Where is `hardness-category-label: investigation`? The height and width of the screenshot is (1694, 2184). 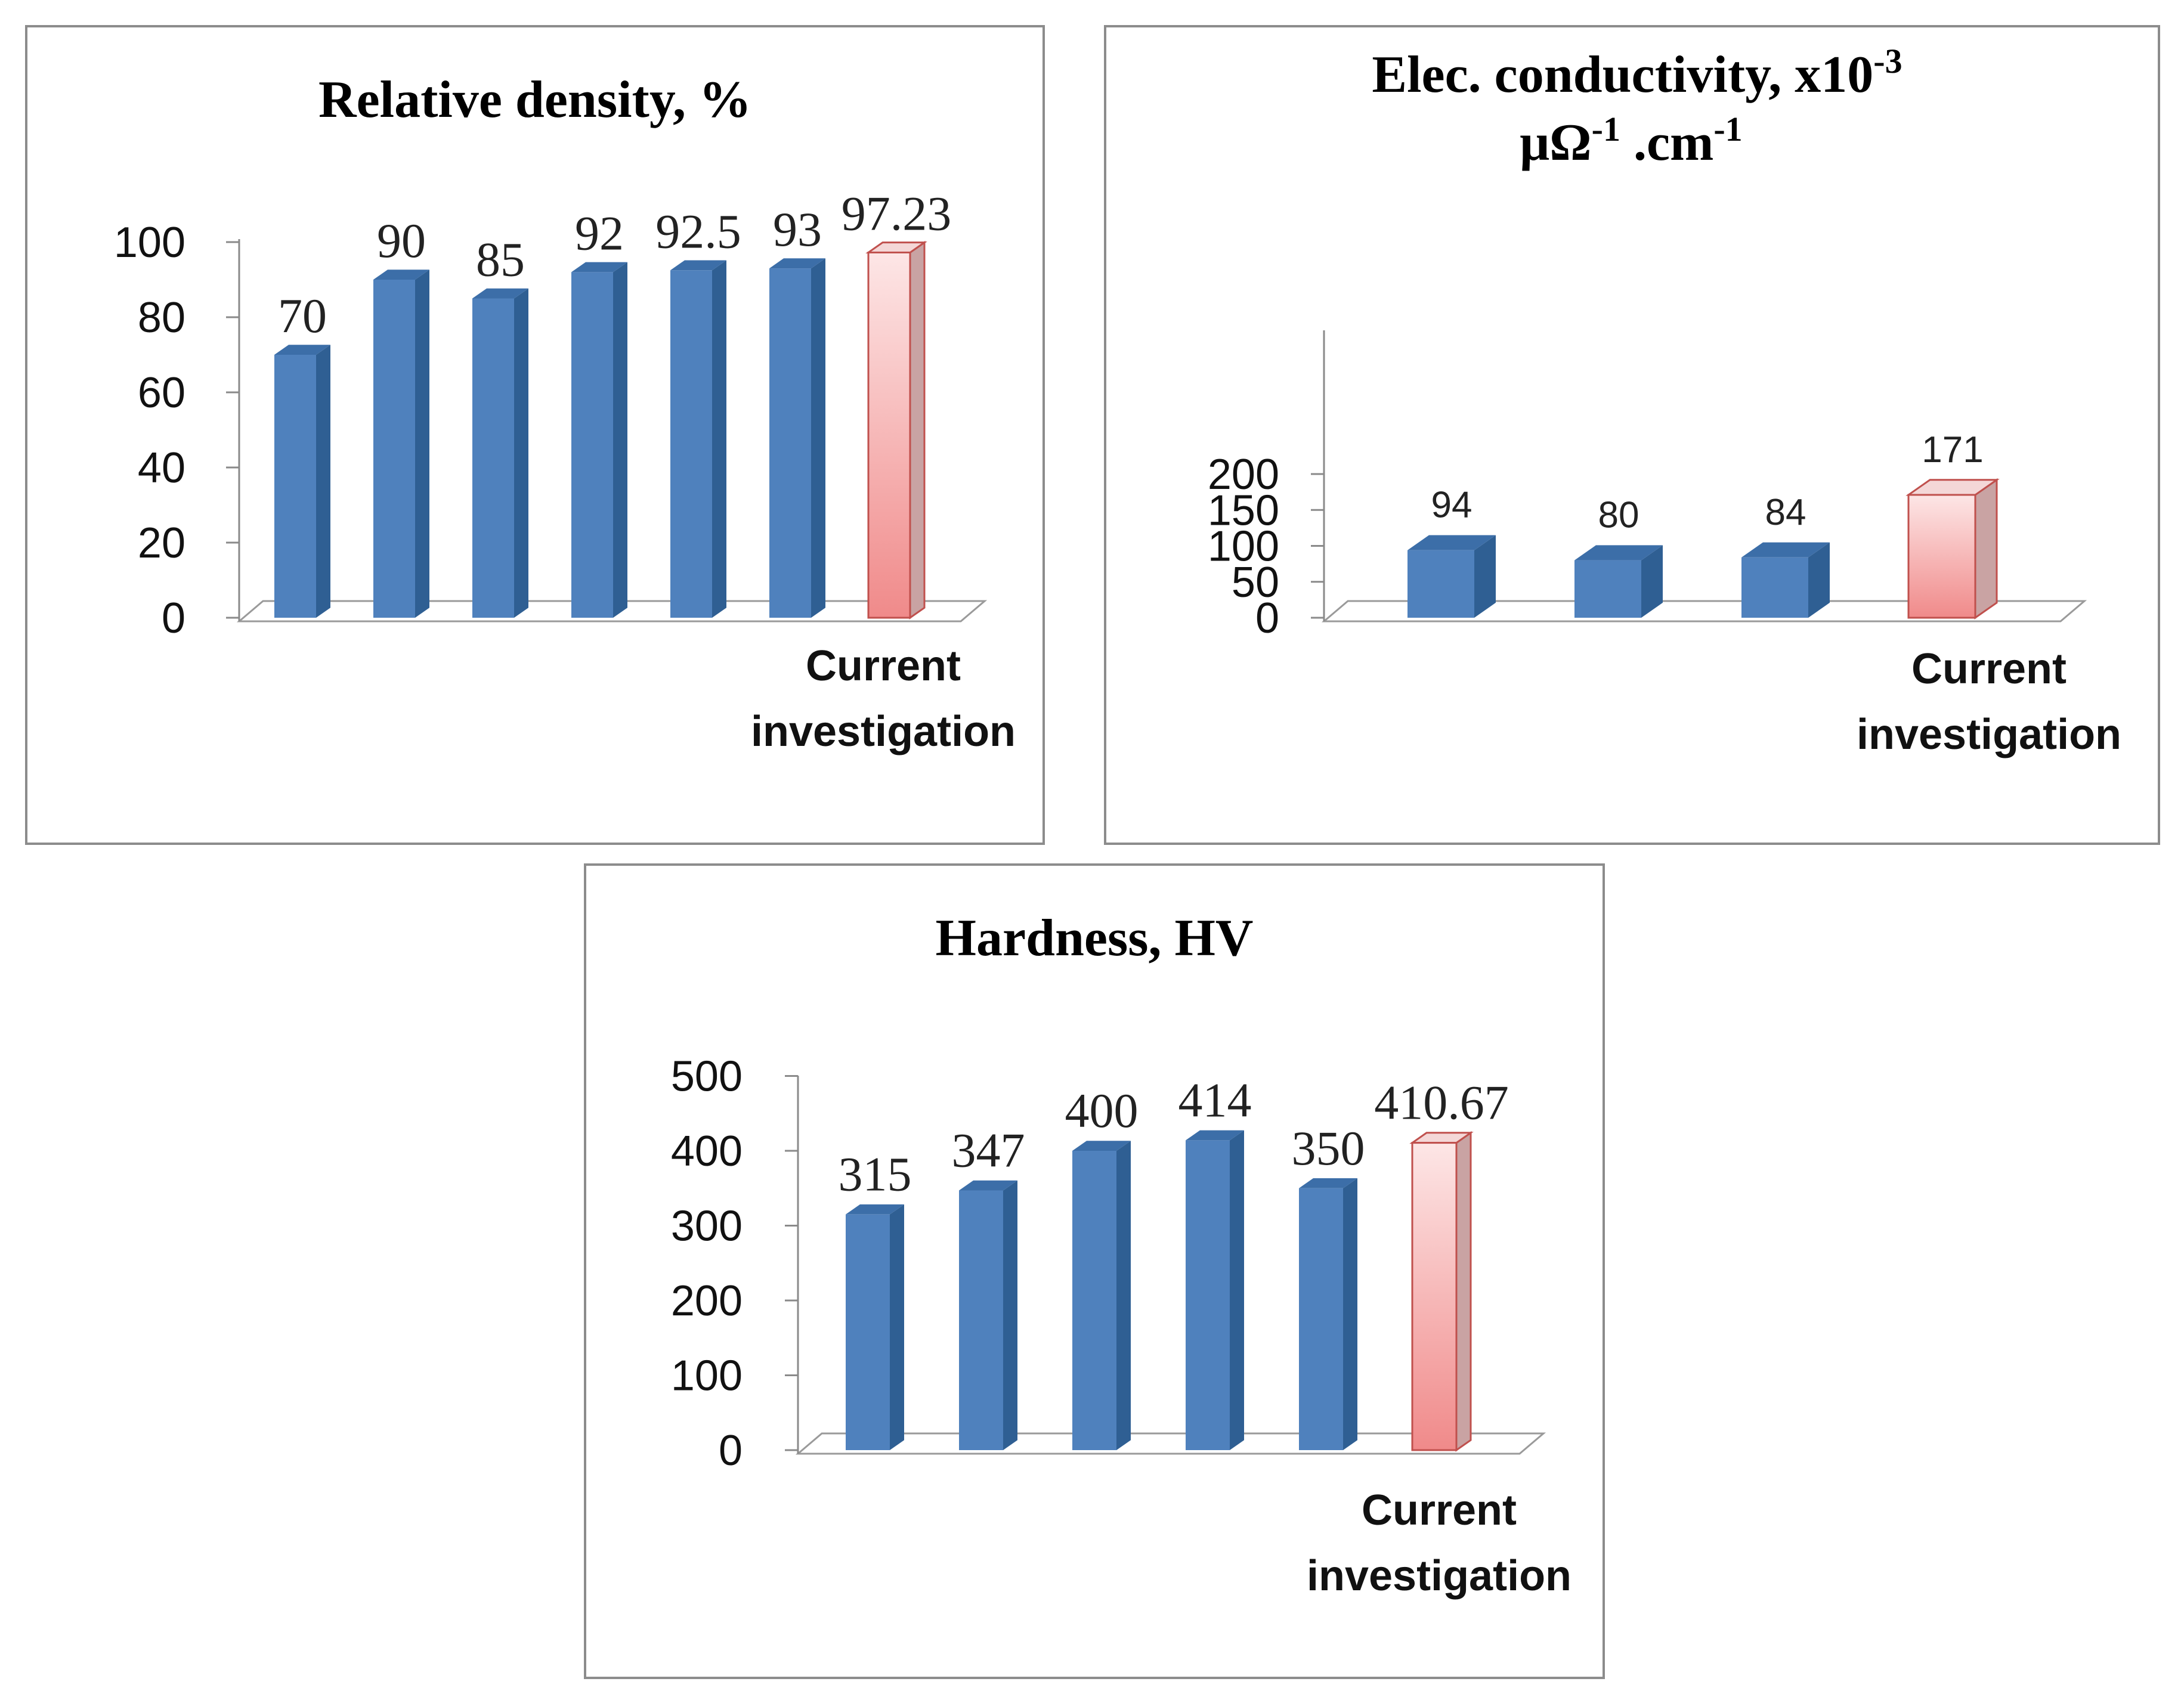
hardness-category-label: investigation is located at coordinates (1439, 1576).